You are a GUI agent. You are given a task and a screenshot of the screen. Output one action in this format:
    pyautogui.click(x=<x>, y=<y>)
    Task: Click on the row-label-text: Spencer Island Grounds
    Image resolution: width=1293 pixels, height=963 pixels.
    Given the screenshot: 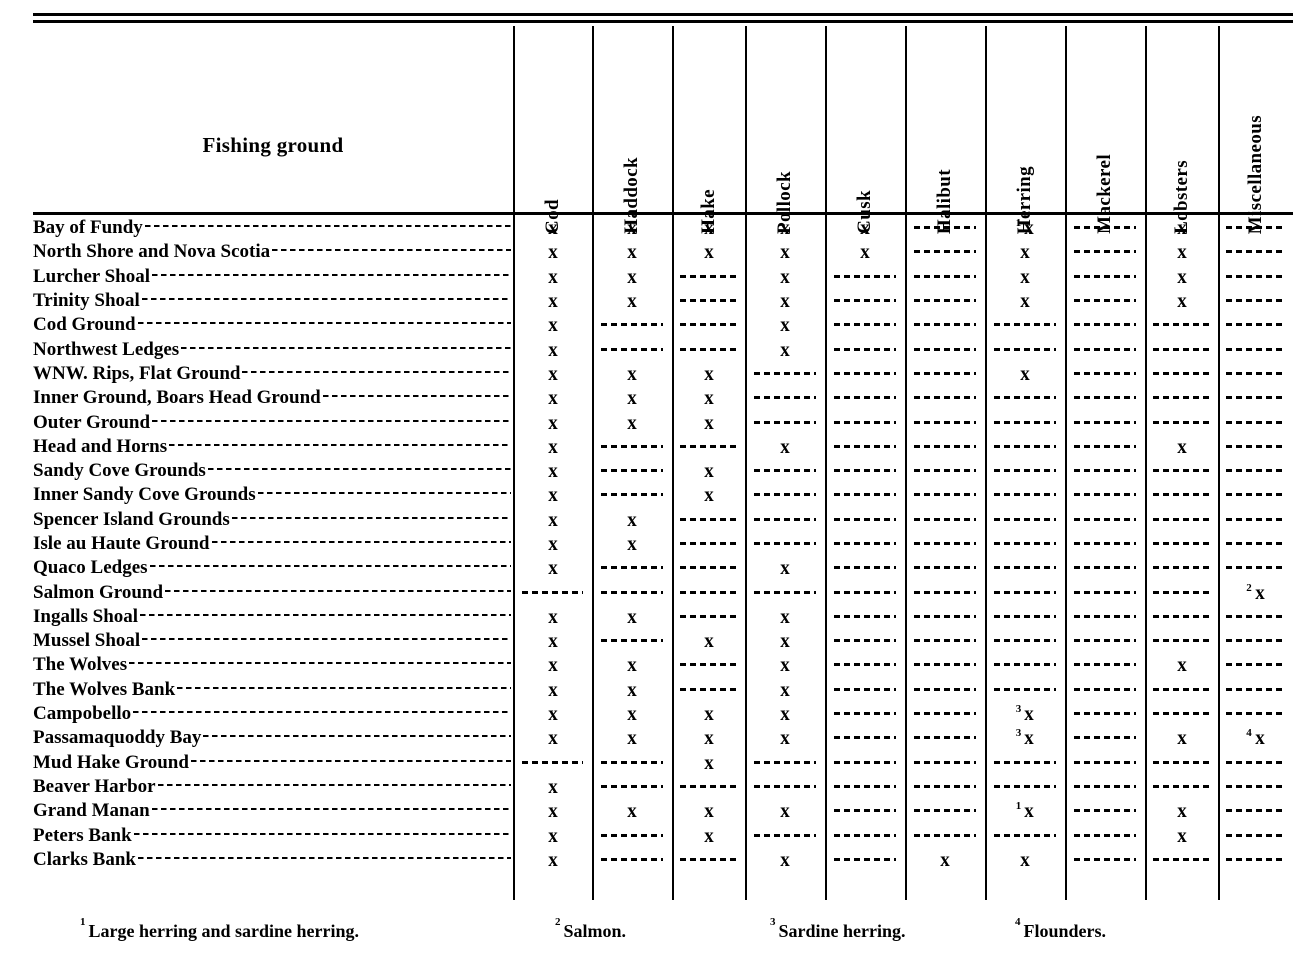 What is the action you would take?
    pyautogui.click(x=131, y=519)
    